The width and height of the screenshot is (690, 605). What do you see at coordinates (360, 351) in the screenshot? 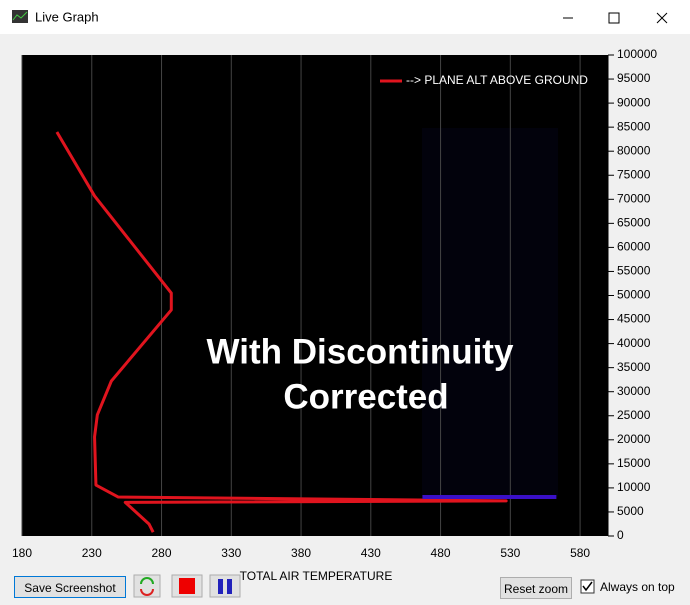
I see `annotation: With Discontinuity` at bounding box center [360, 351].